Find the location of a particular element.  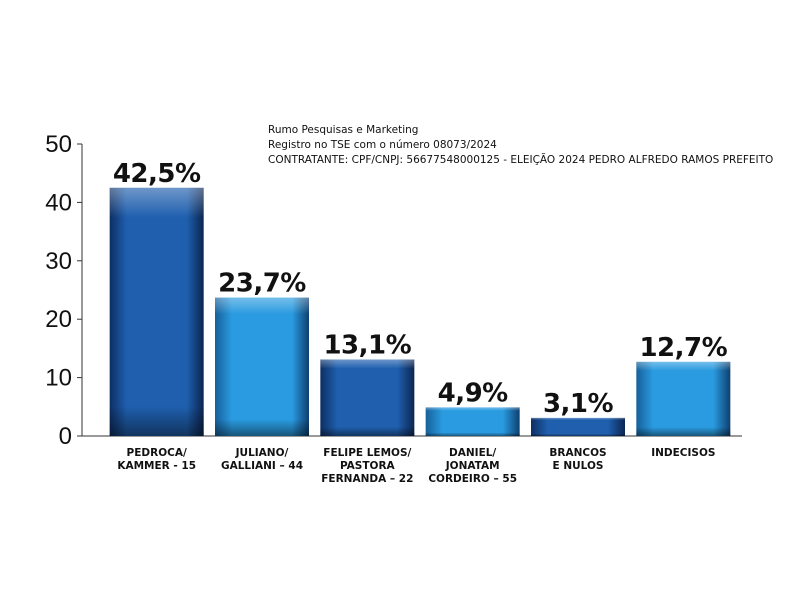

category-label-line: CORDEIRO – 55 is located at coordinates (472, 479).